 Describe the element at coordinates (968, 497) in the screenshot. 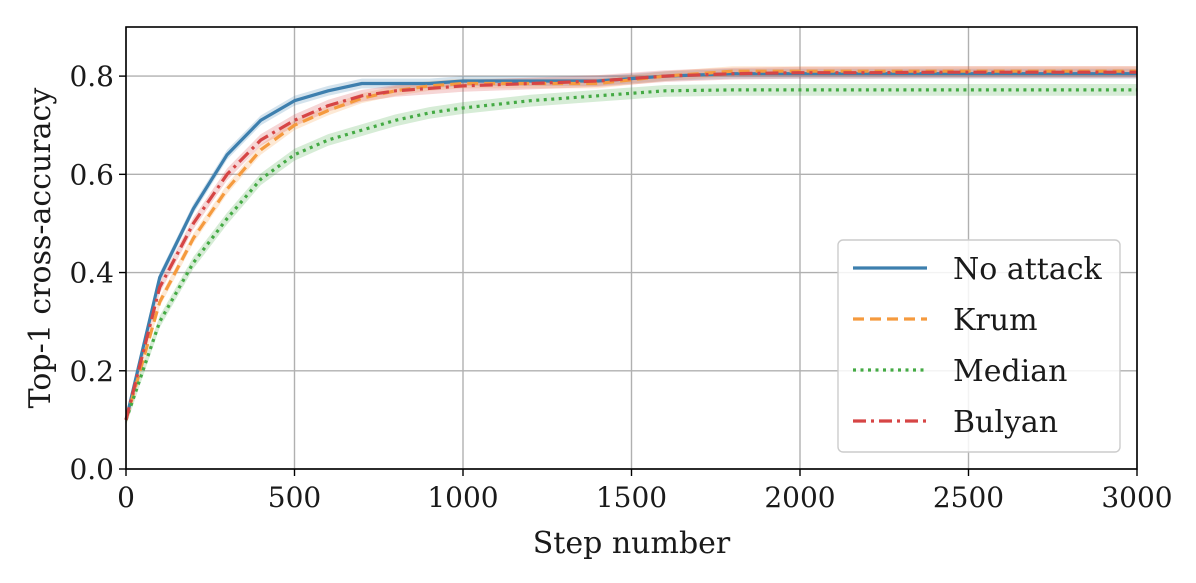

I see `x-tick-label: 2500` at that location.